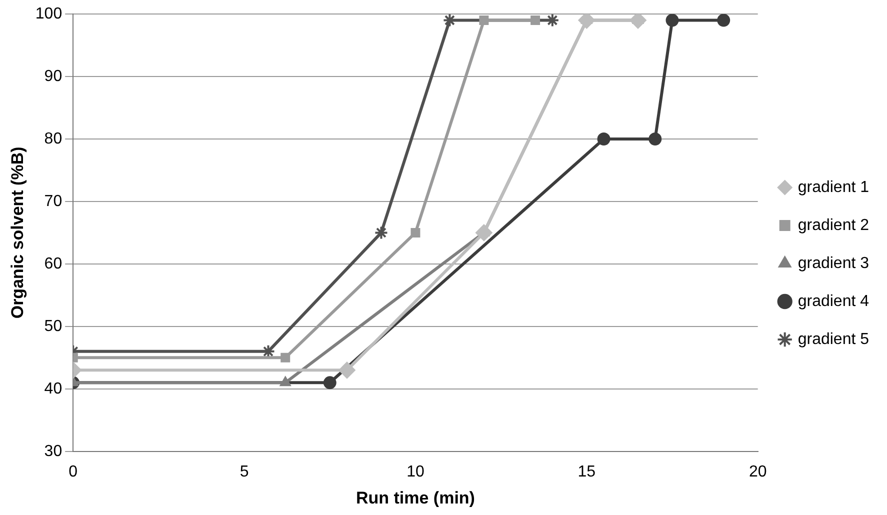 This screenshot has width=887, height=515. Describe the element at coordinates (53, 76) in the screenshot. I see `y-tick-label: 90` at that location.